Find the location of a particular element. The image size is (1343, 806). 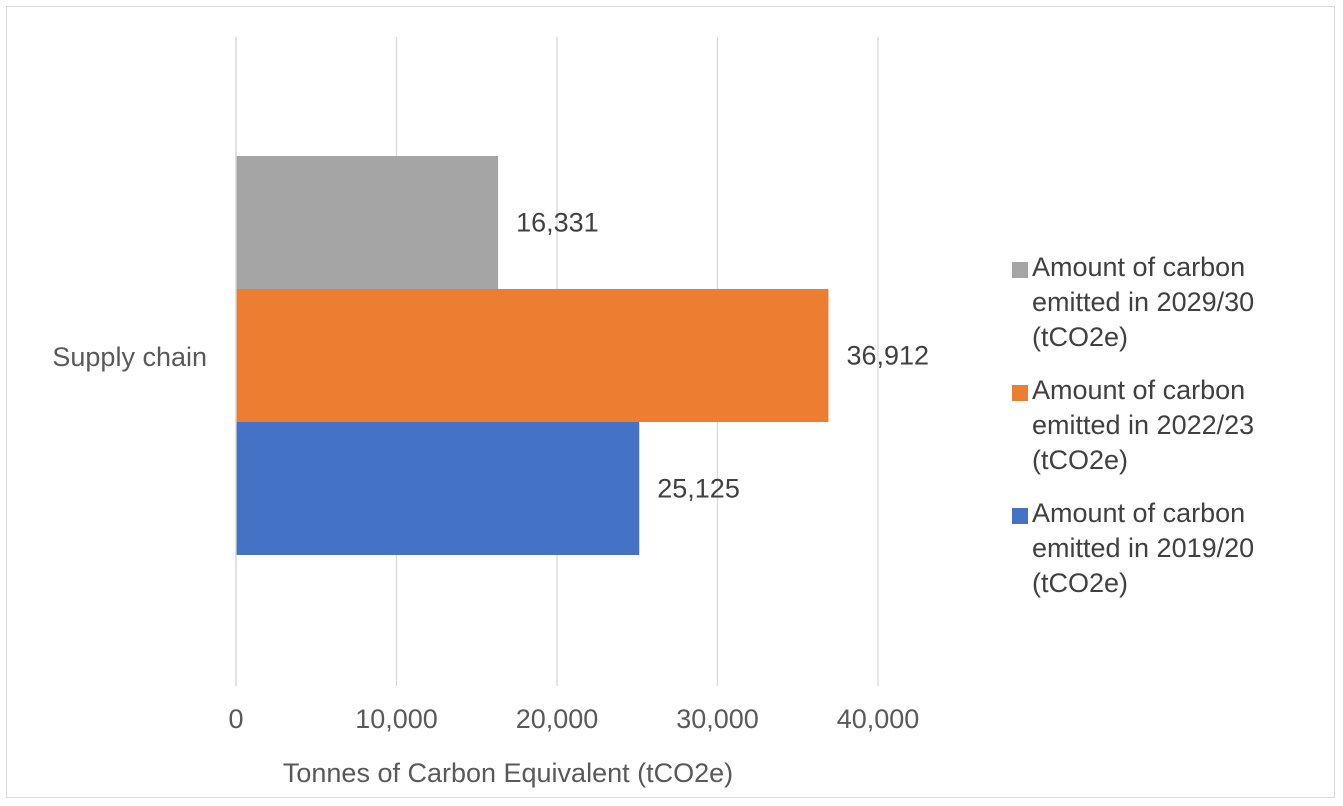

x-axis-title: Tonnes of Carbon Equivalent (tCO2e) is located at coordinates (508, 773).